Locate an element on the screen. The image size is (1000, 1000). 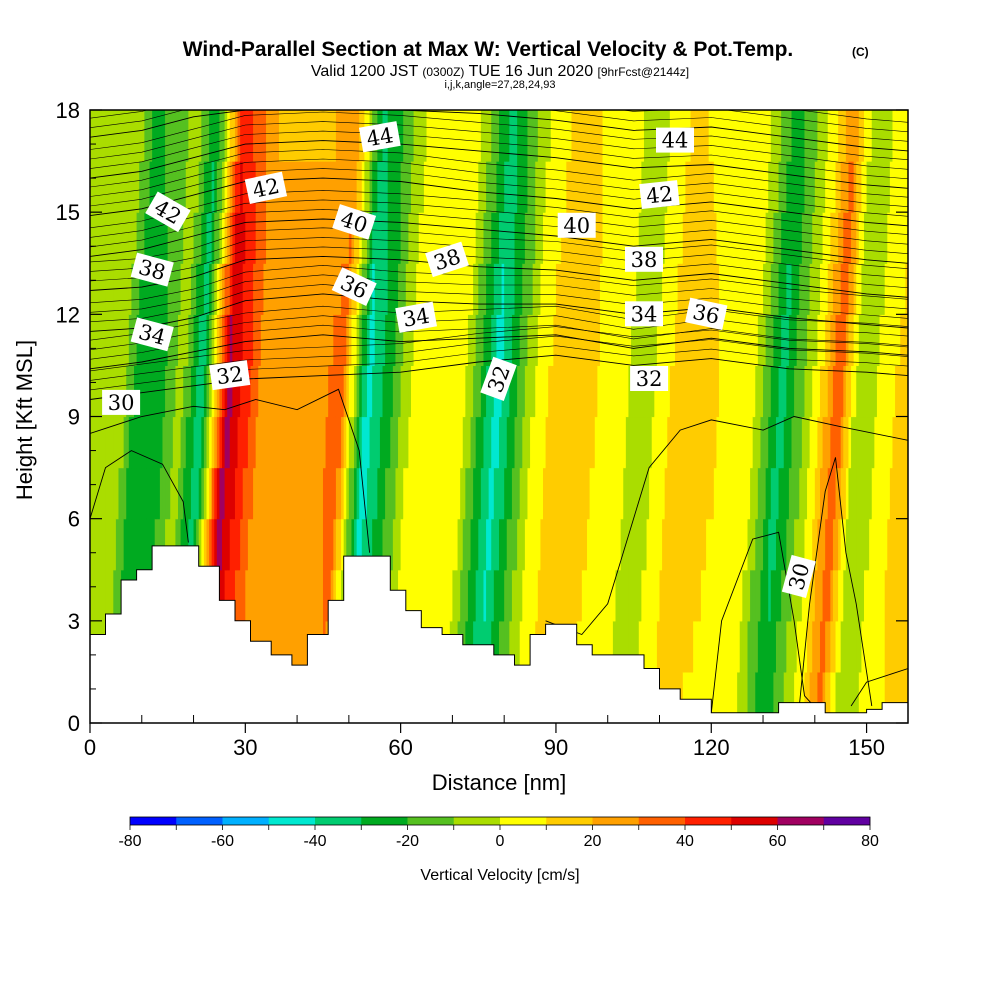
contour-label-bg is located at coordinates (230, 375).